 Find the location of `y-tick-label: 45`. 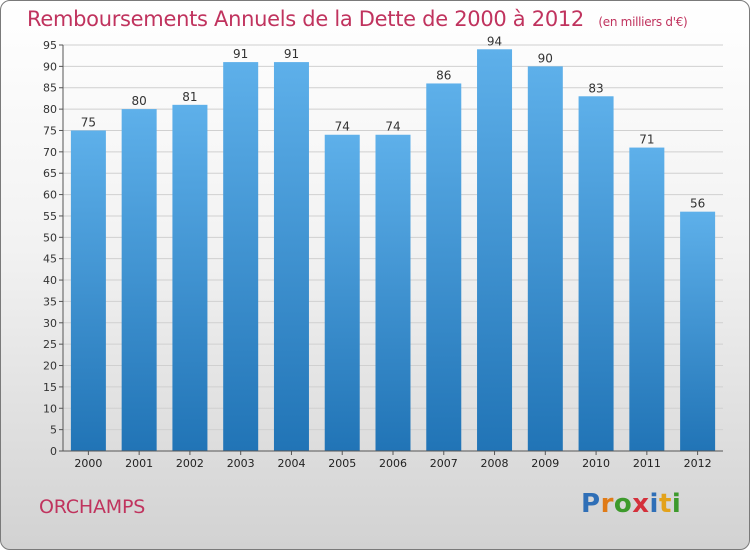

y-tick-label: 45 is located at coordinates (50, 259).